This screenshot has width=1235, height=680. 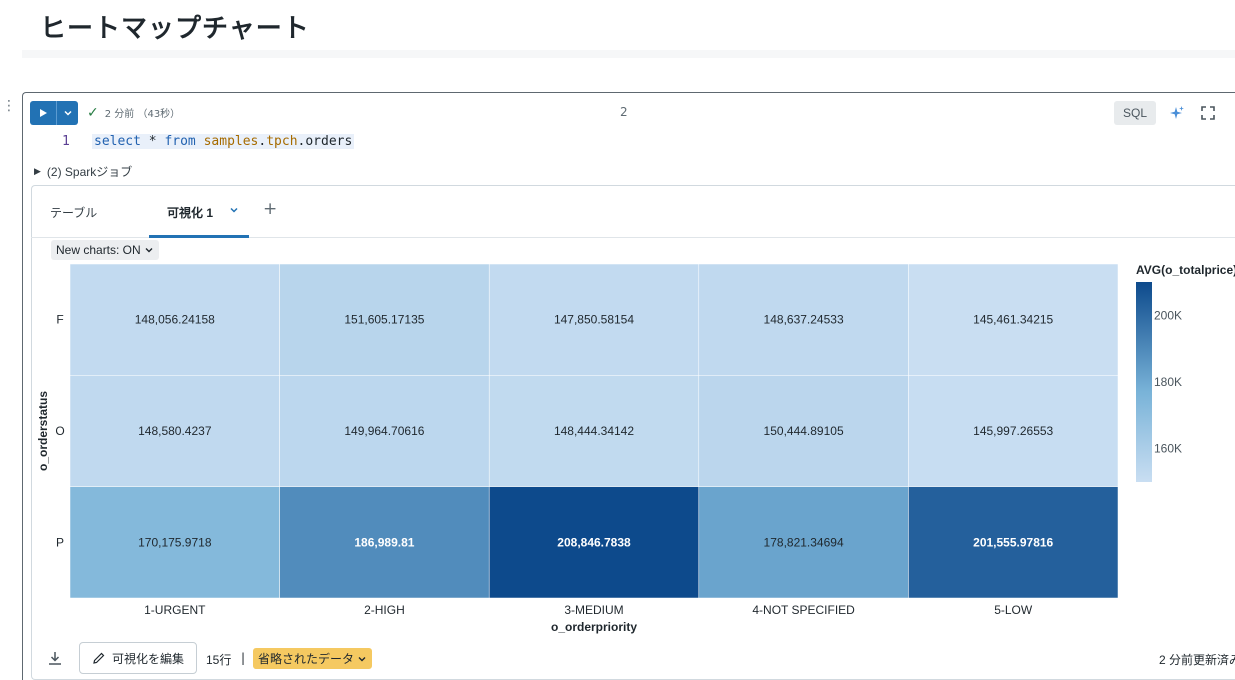 I want to click on tab-table: テーブル, so click(x=74, y=213).